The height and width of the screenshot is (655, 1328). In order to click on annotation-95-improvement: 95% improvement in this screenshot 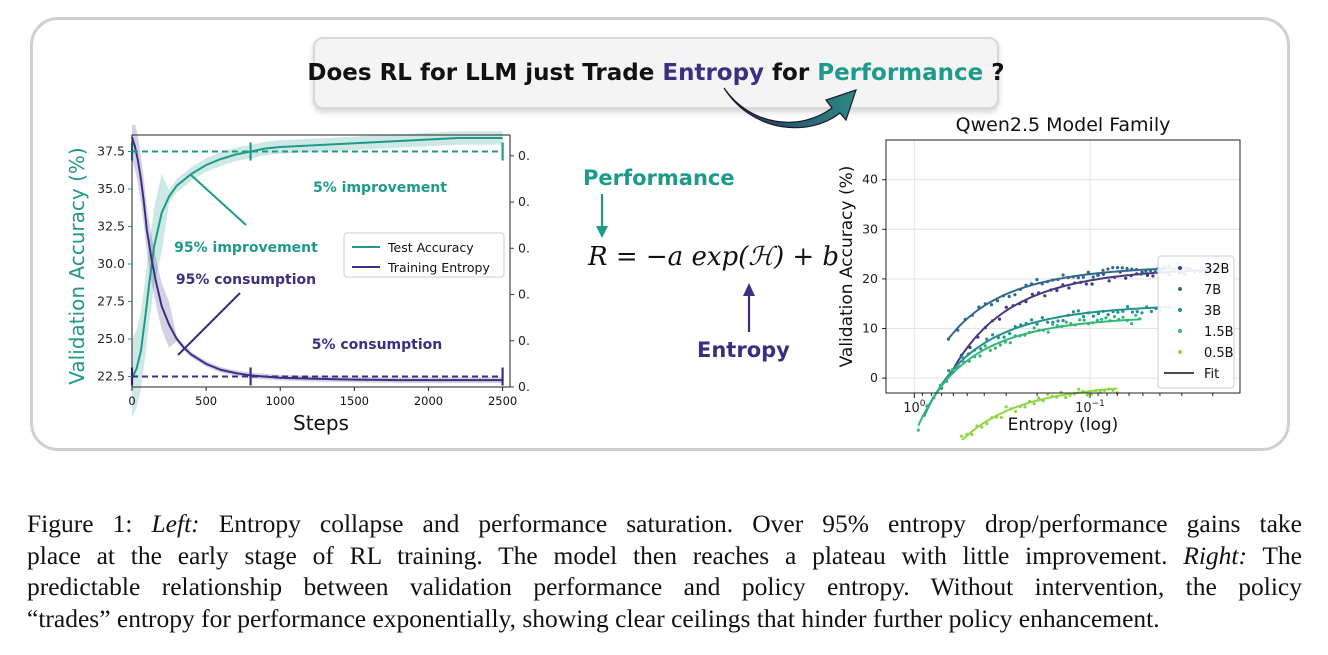, I will do `click(246, 248)`.